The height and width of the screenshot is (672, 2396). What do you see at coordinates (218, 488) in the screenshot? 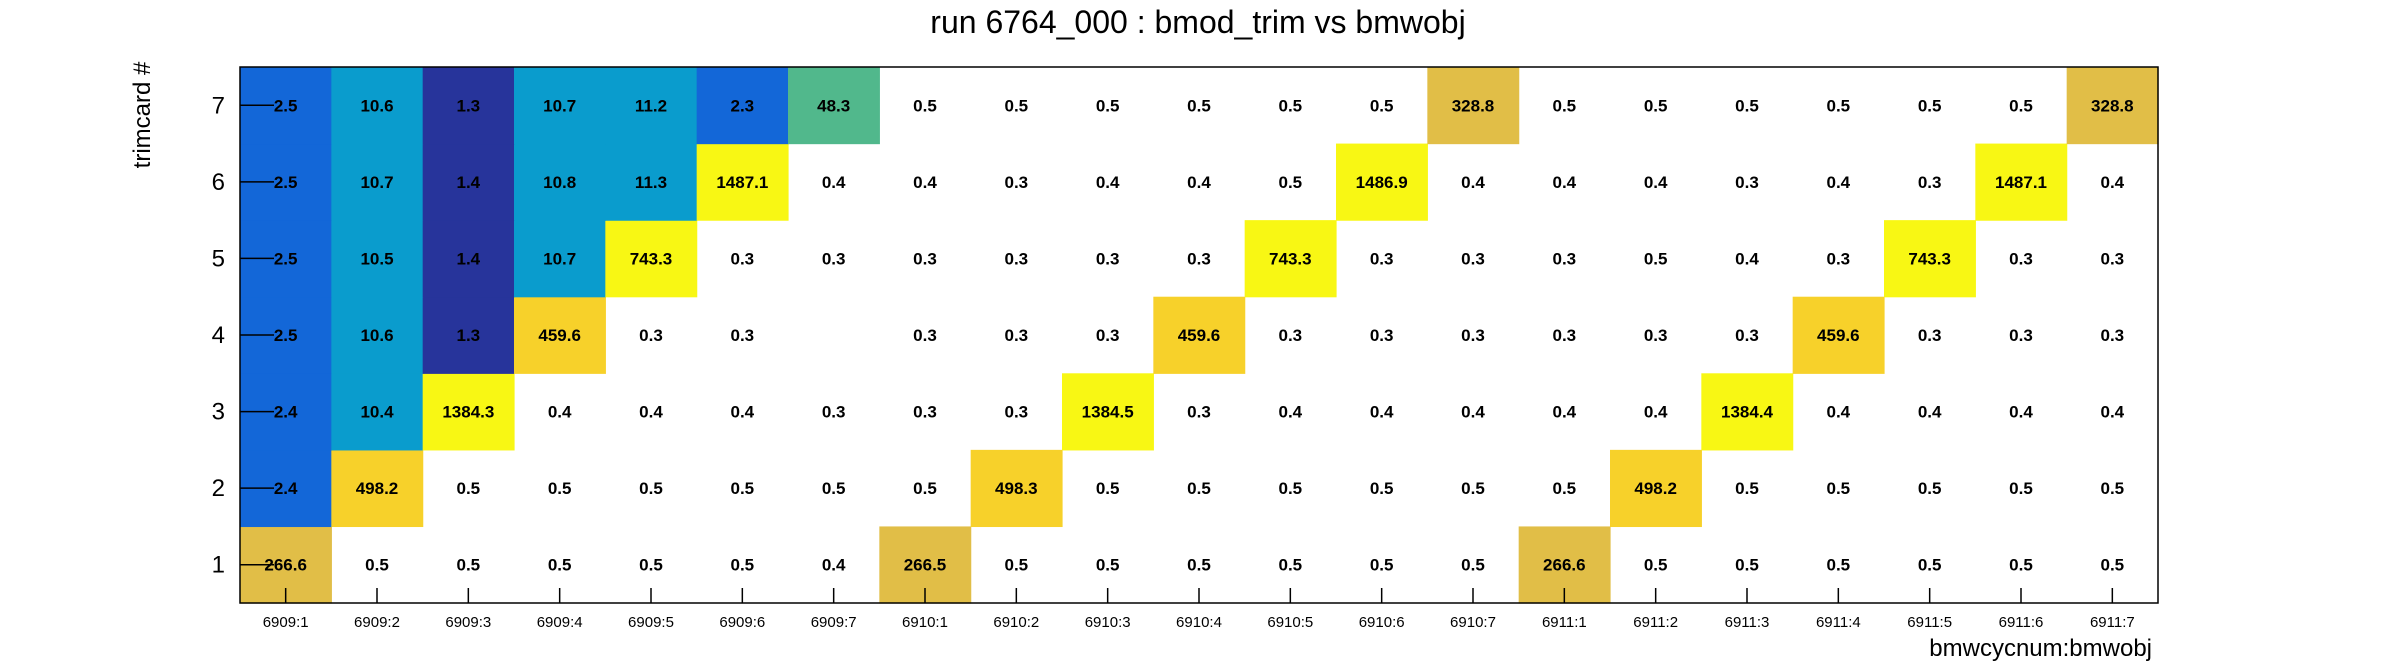
I see `y-tick-label: 2` at bounding box center [218, 488].